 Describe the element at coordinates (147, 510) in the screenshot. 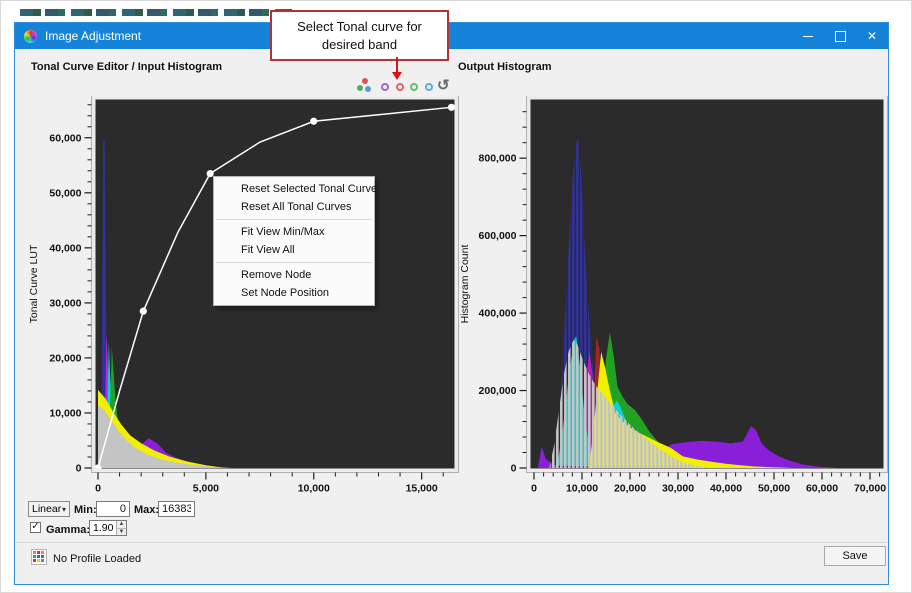

I see `max-label: Max:` at that location.